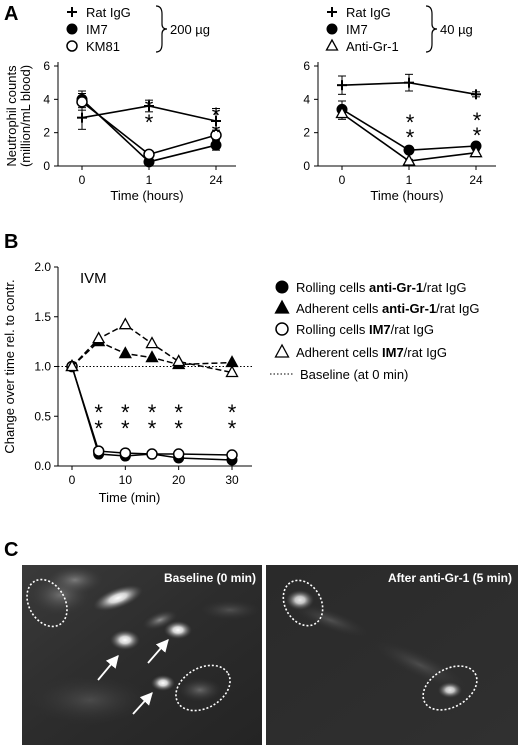 The image size is (520, 746). I want to click on y-tick-label: 1.5, so click(42, 317).